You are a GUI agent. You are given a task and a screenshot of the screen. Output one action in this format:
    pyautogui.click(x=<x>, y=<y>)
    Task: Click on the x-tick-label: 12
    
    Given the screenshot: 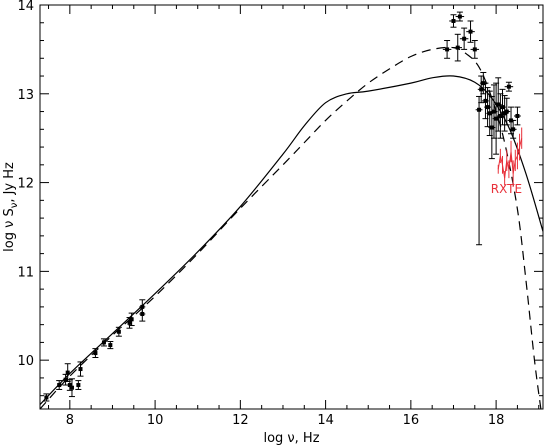 What is the action you would take?
    pyautogui.click(x=240, y=420)
    